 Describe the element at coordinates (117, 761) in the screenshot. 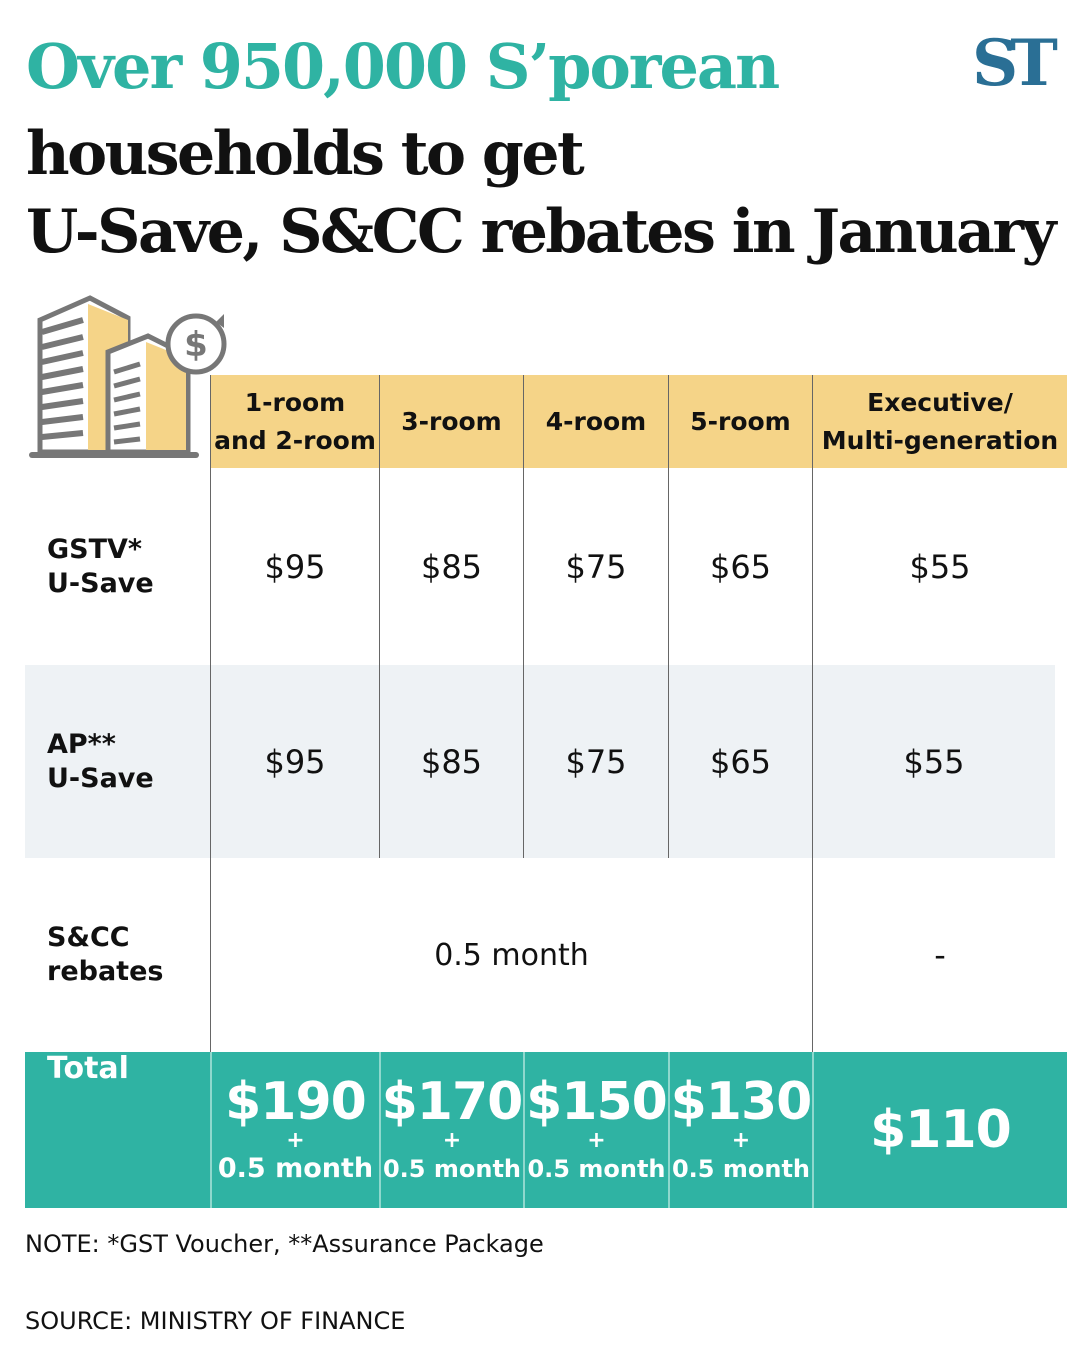

I see `row-label-ap: AP** U-Save` at that location.